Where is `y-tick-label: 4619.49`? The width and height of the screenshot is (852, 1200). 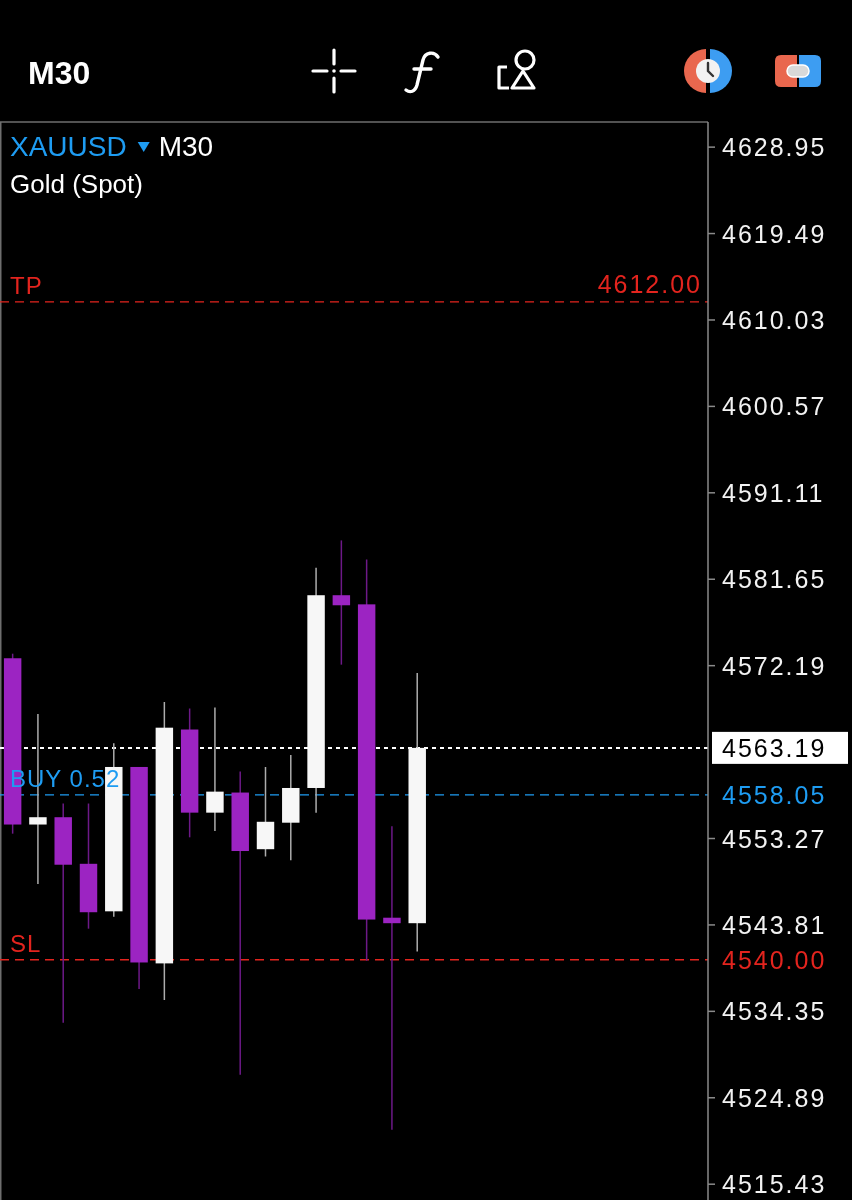 y-tick-label: 4619.49 is located at coordinates (774, 233).